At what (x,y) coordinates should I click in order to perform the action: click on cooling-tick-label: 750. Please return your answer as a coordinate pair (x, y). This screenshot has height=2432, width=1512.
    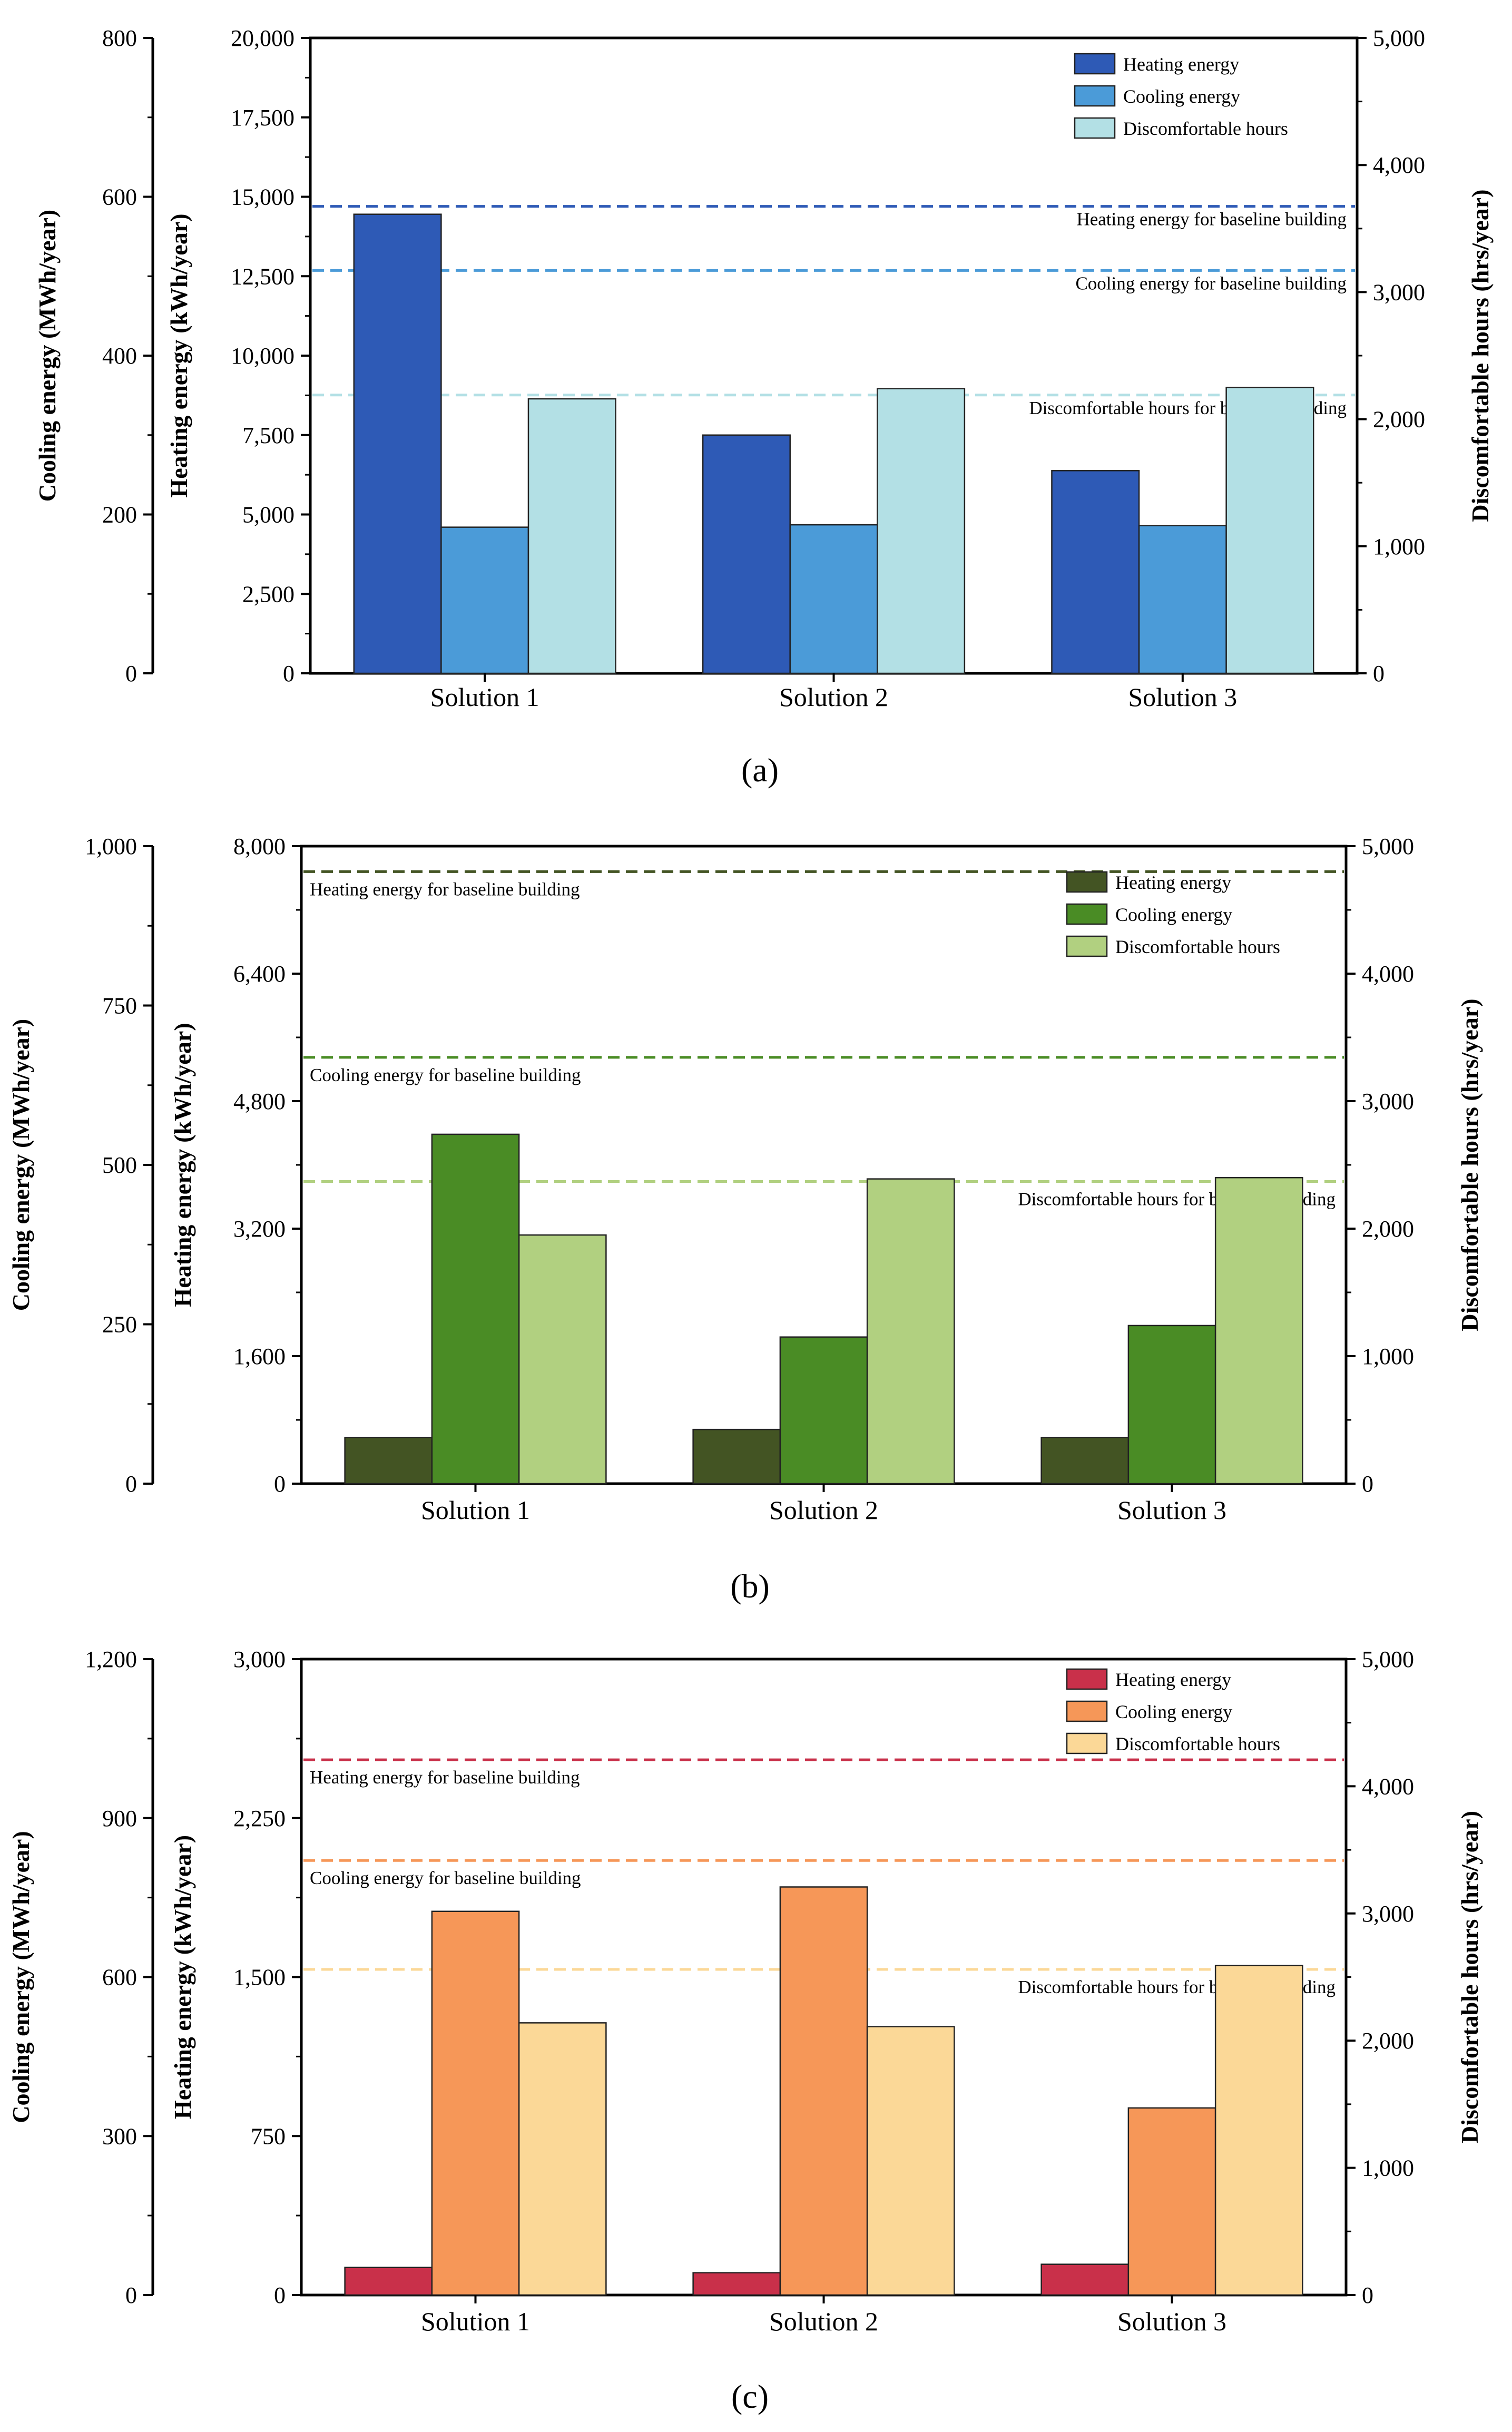
    Looking at the image, I should click on (119, 1006).